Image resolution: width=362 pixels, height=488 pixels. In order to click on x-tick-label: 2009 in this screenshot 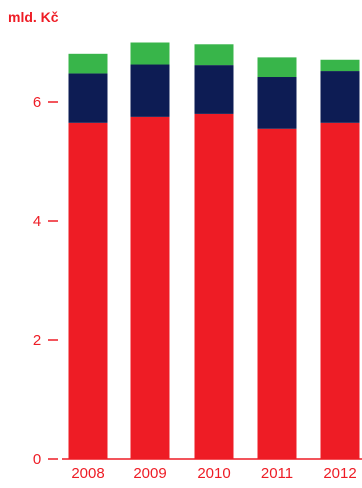, I will do `click(149, 473)`.